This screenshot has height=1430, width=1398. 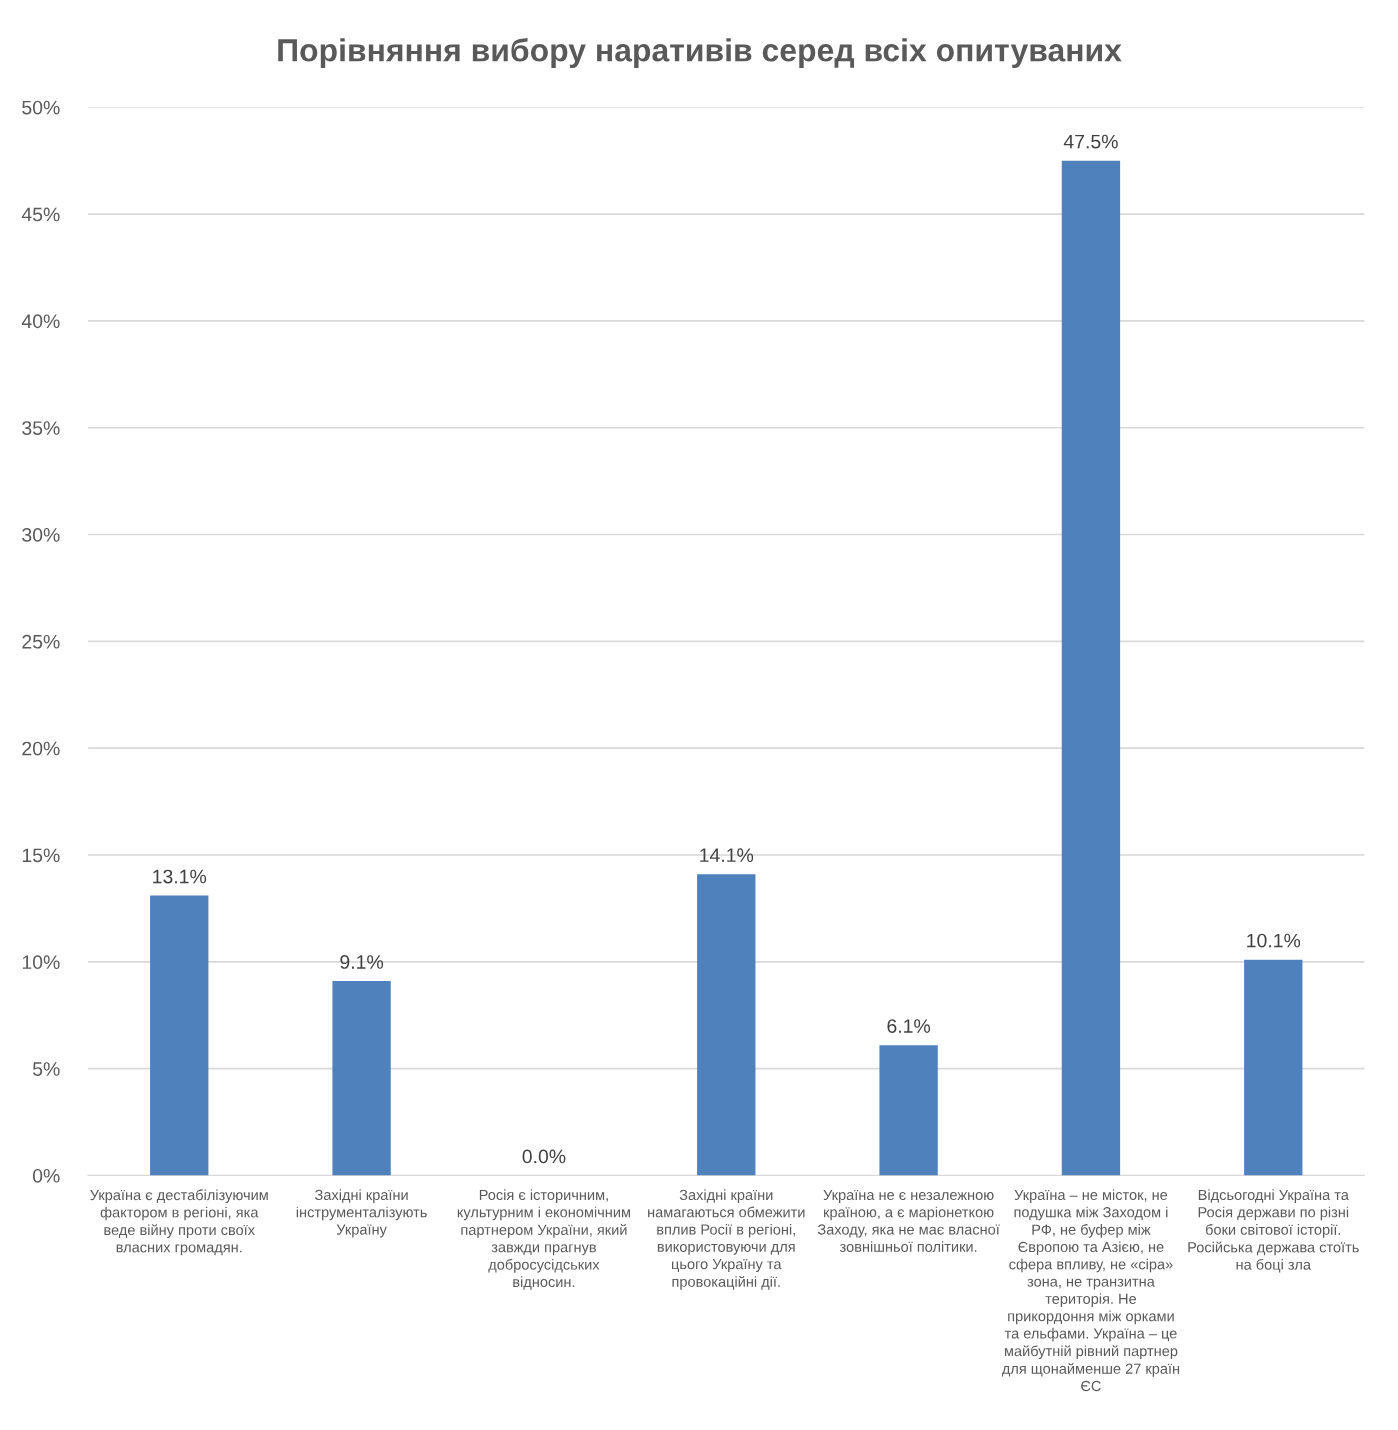 What do you see at coordinates (41, 962) in the screenshot?
I see `y-tick-label: 10%` at bounding box center [41, 962].